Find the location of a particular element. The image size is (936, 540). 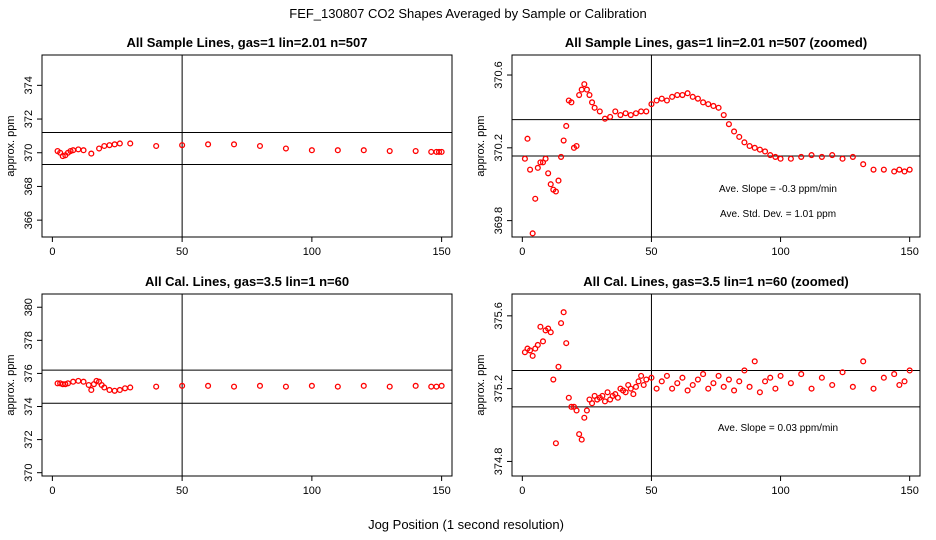

panel-3-ytick-label-0: 374.8 is located at coordinates (499, 462).